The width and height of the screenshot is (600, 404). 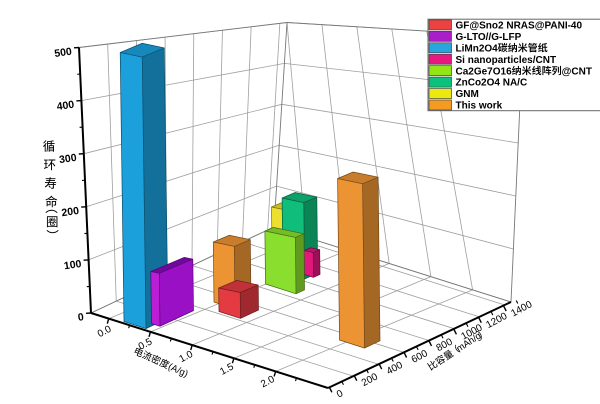 What do you see at coordinates (63, 53) in the screenshot?
I see `svg-text: 500` at bounding box center [63, 53].